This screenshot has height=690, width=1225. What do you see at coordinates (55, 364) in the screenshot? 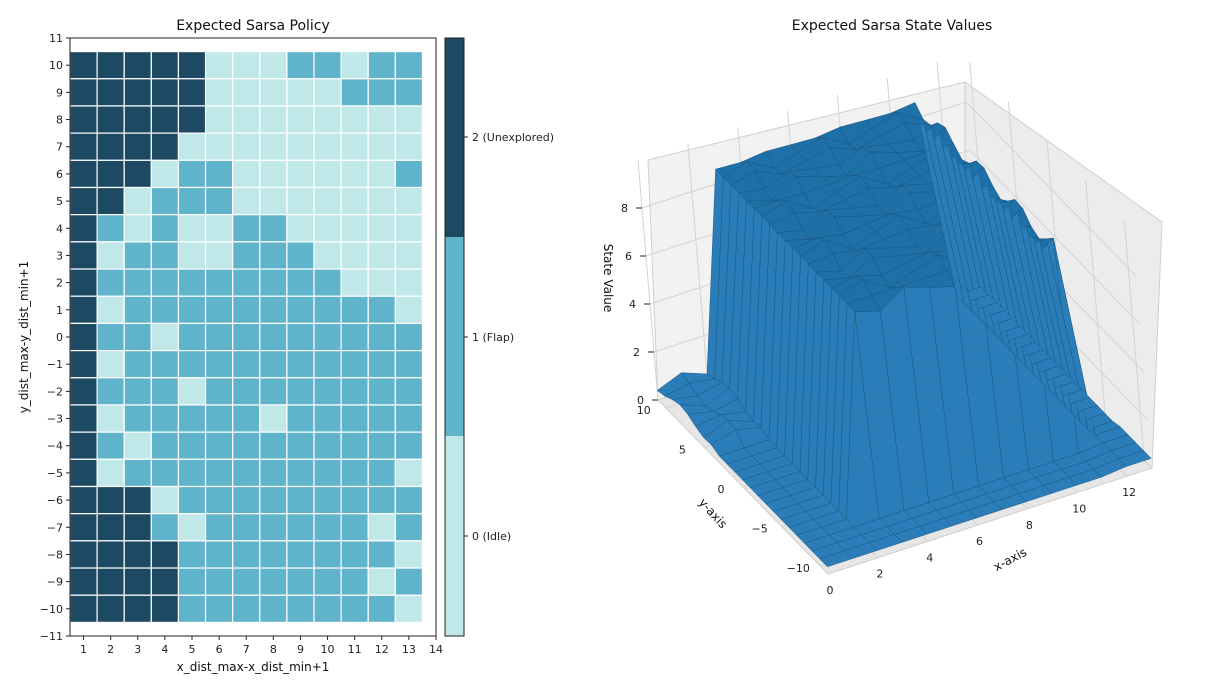
I see `heatmap-y-tick-label: −1` at bounding box center [55, 364].